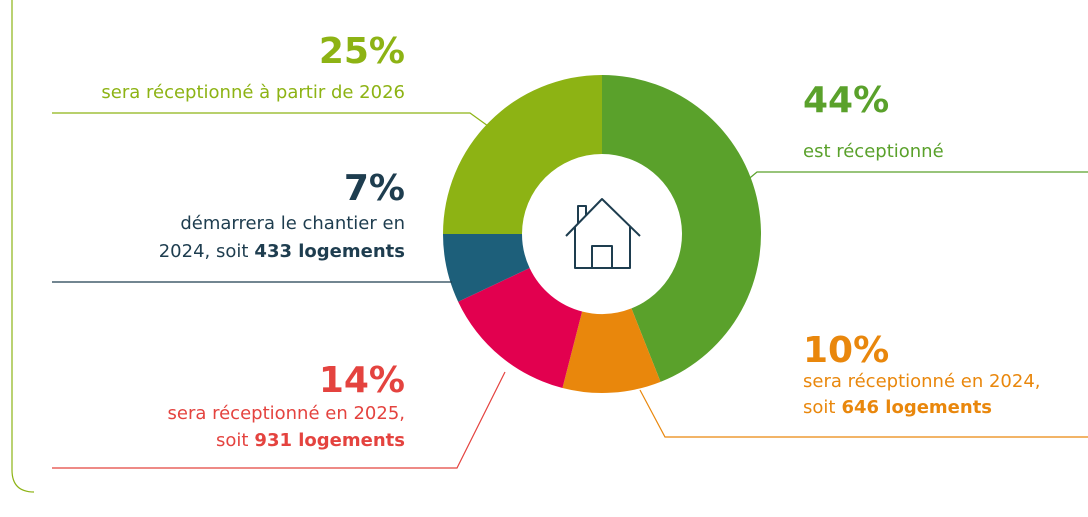 The image size is (1088, 517). What do you see at coordinates (204, 251) in the screenshot?
I see `description-text: 2024, soit` at bounding box center [204, 251].